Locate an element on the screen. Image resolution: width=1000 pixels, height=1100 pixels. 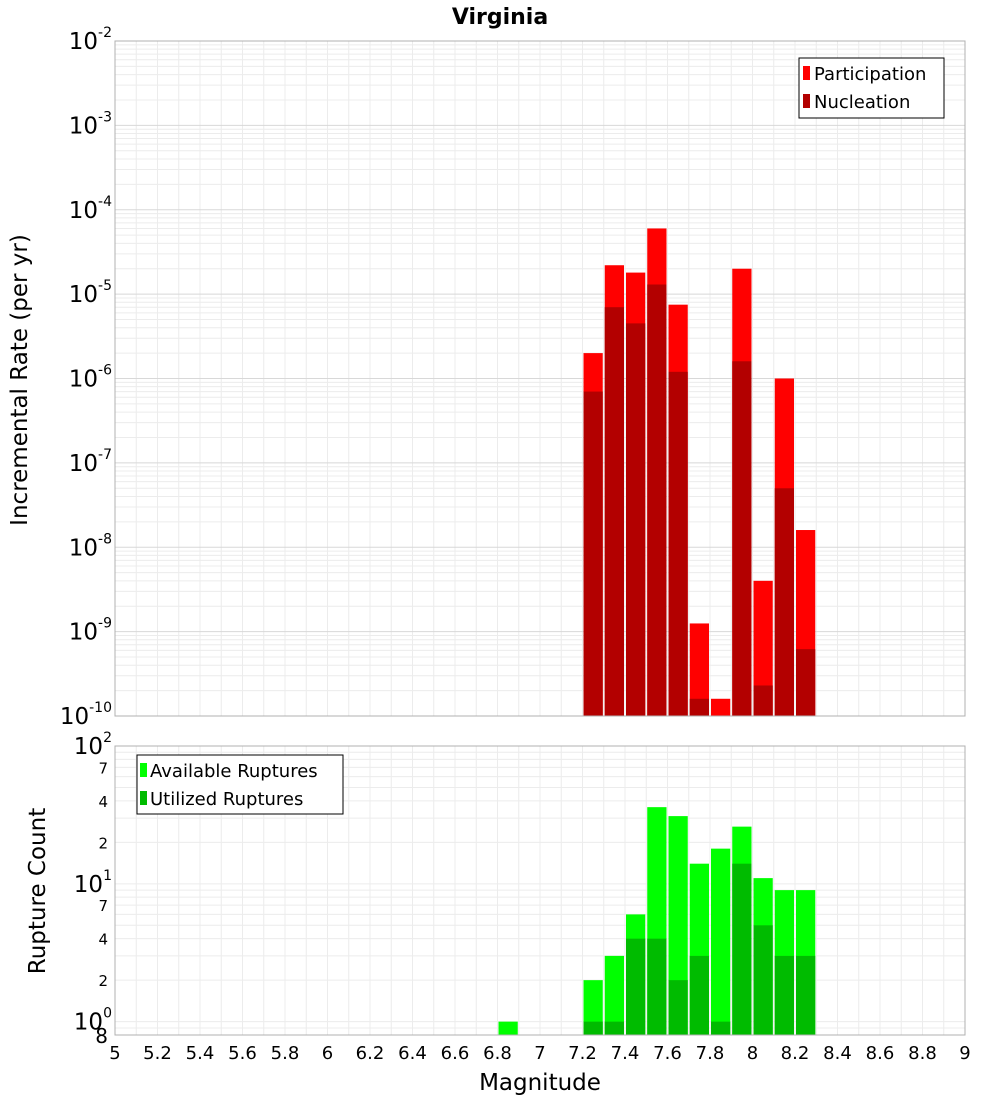
x-tick-label: 5.2 is located at coordinates (157, 1053).